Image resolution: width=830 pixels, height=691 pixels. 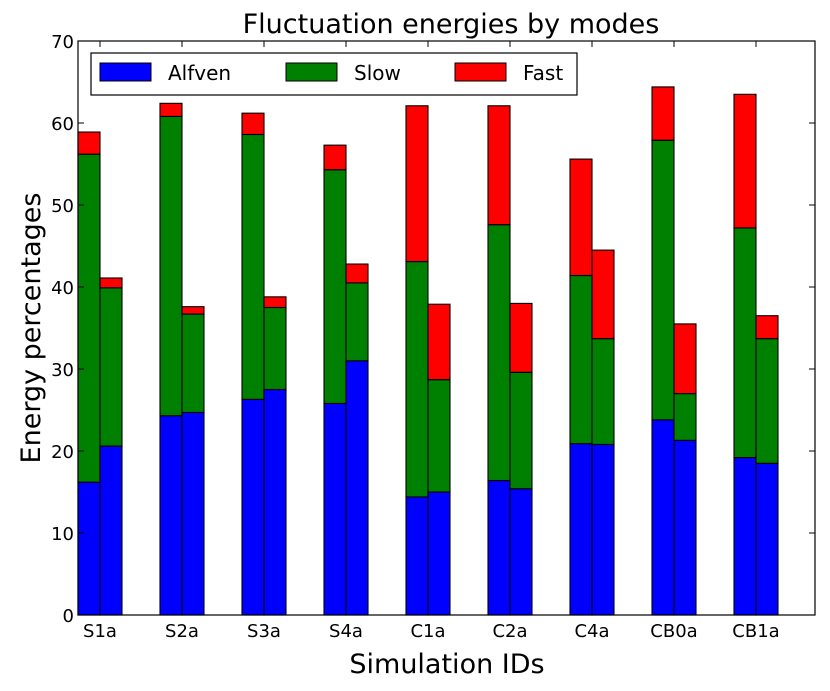 I want to click on bar-CB0a-2-fast, so click(x=685, y=359).